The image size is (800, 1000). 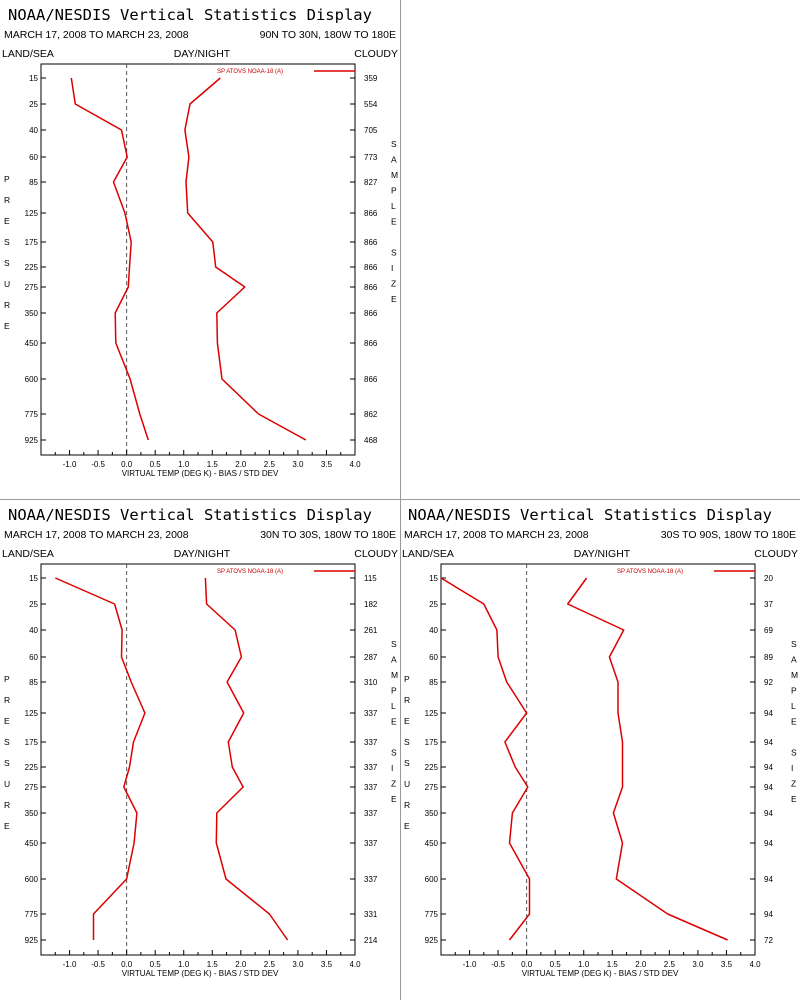 What do you see at coordinates (371, 78) in the screenshot?
I see `sample-size-label: 359` at bounding box center [371, 78].